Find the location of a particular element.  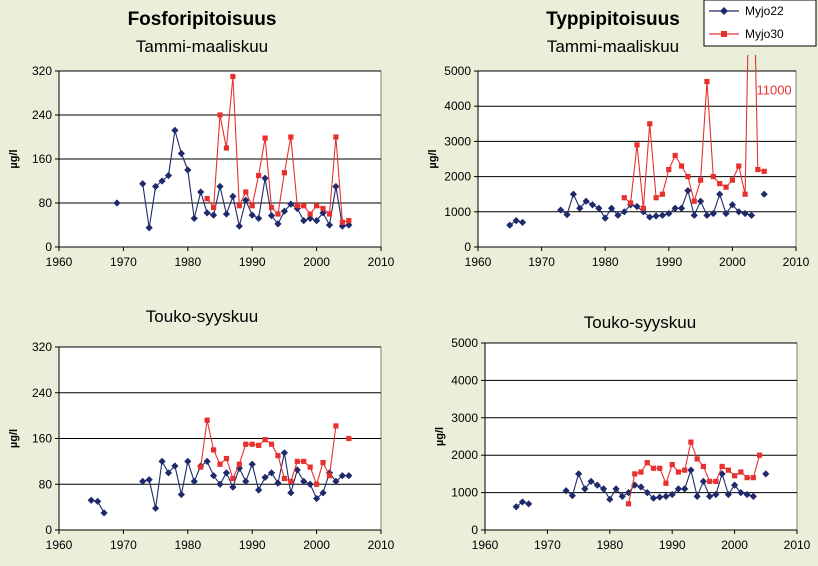

point-myjo22-bl-1991 is located at coordinates (259, 490).